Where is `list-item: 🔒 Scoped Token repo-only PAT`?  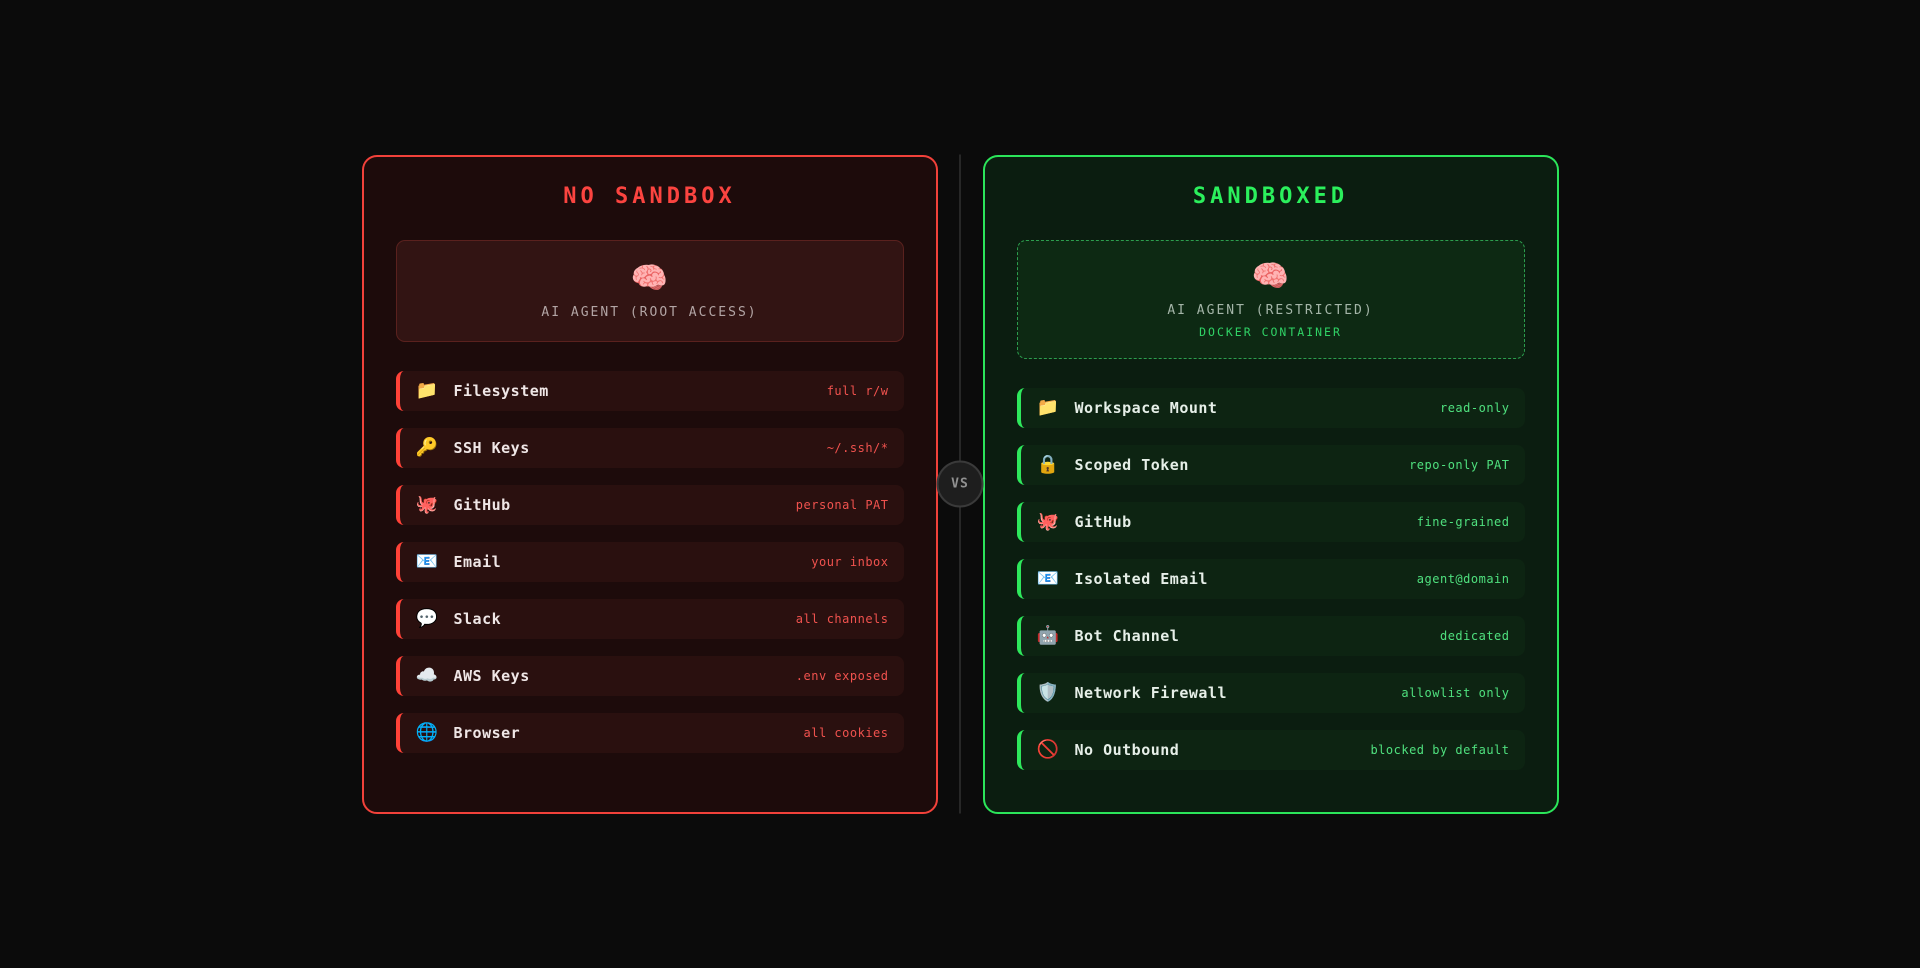 list-item: 🔒 Scoped Token repo-only PAT is located at coordinates (1270, 464).